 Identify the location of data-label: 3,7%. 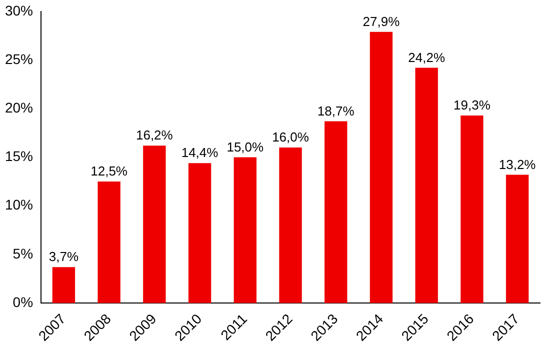
(63, 256).